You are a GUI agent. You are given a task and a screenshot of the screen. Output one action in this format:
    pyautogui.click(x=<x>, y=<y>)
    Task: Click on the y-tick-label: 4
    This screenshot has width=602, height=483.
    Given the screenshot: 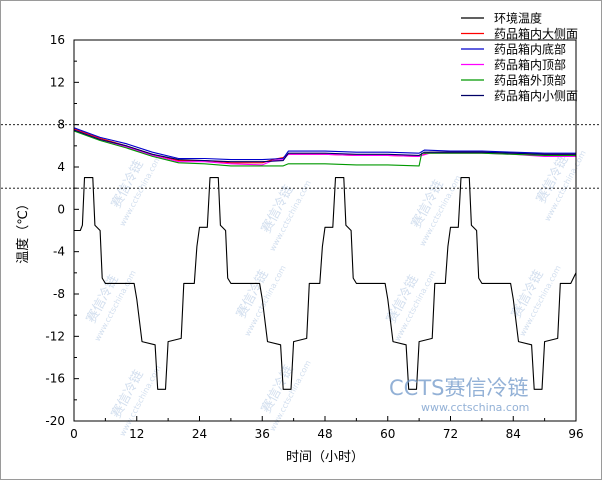 What is the action you would take?
    pyautogui.click(x=61, y=167)
    